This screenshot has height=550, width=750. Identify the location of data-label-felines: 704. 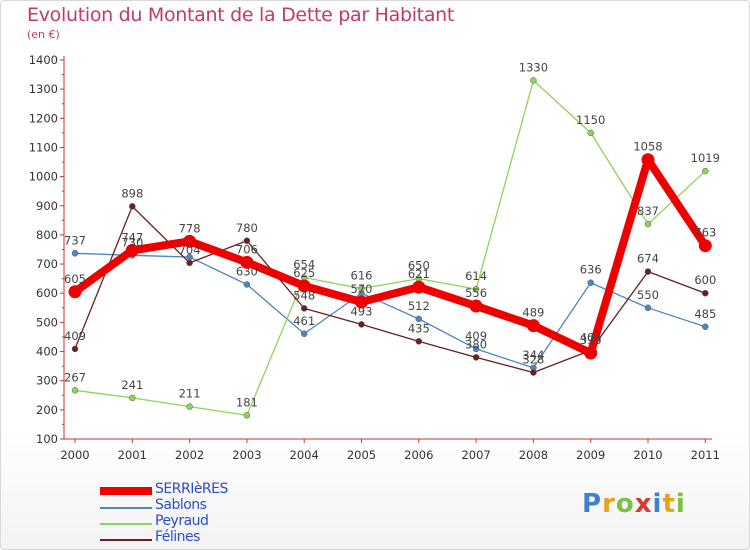
(190, 250).